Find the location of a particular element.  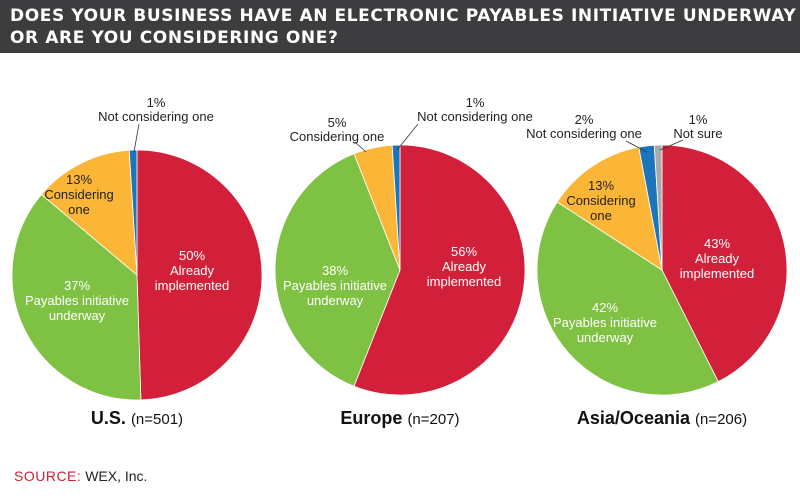

region-name: U.S. is located at coordinates (108, 418).